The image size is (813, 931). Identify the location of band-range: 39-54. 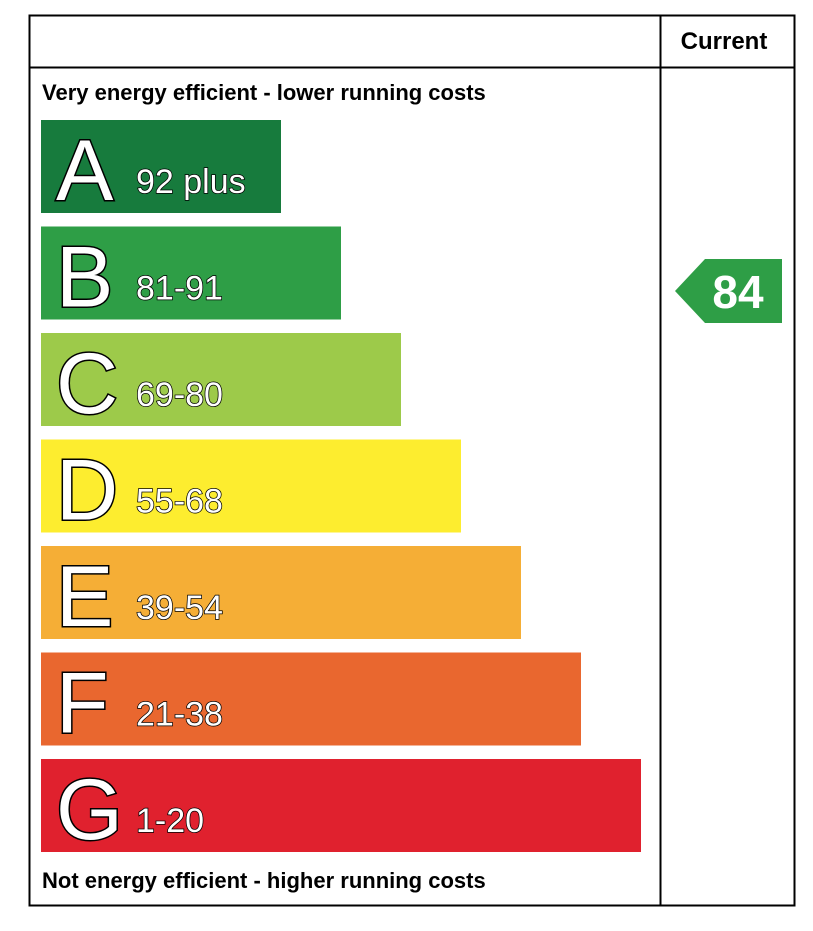
(179, 608).